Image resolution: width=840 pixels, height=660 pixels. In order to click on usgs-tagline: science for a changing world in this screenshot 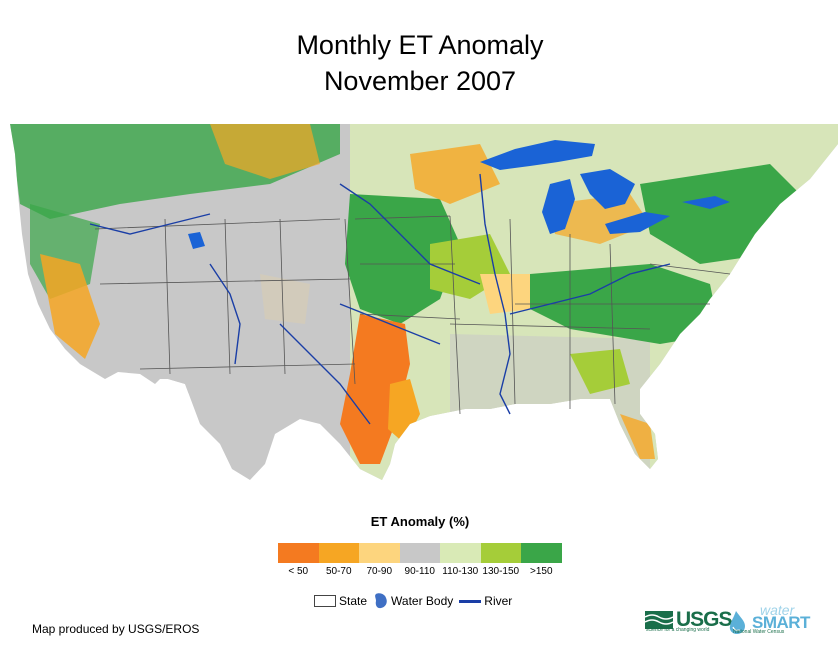, I will do `click(678, 630)`.